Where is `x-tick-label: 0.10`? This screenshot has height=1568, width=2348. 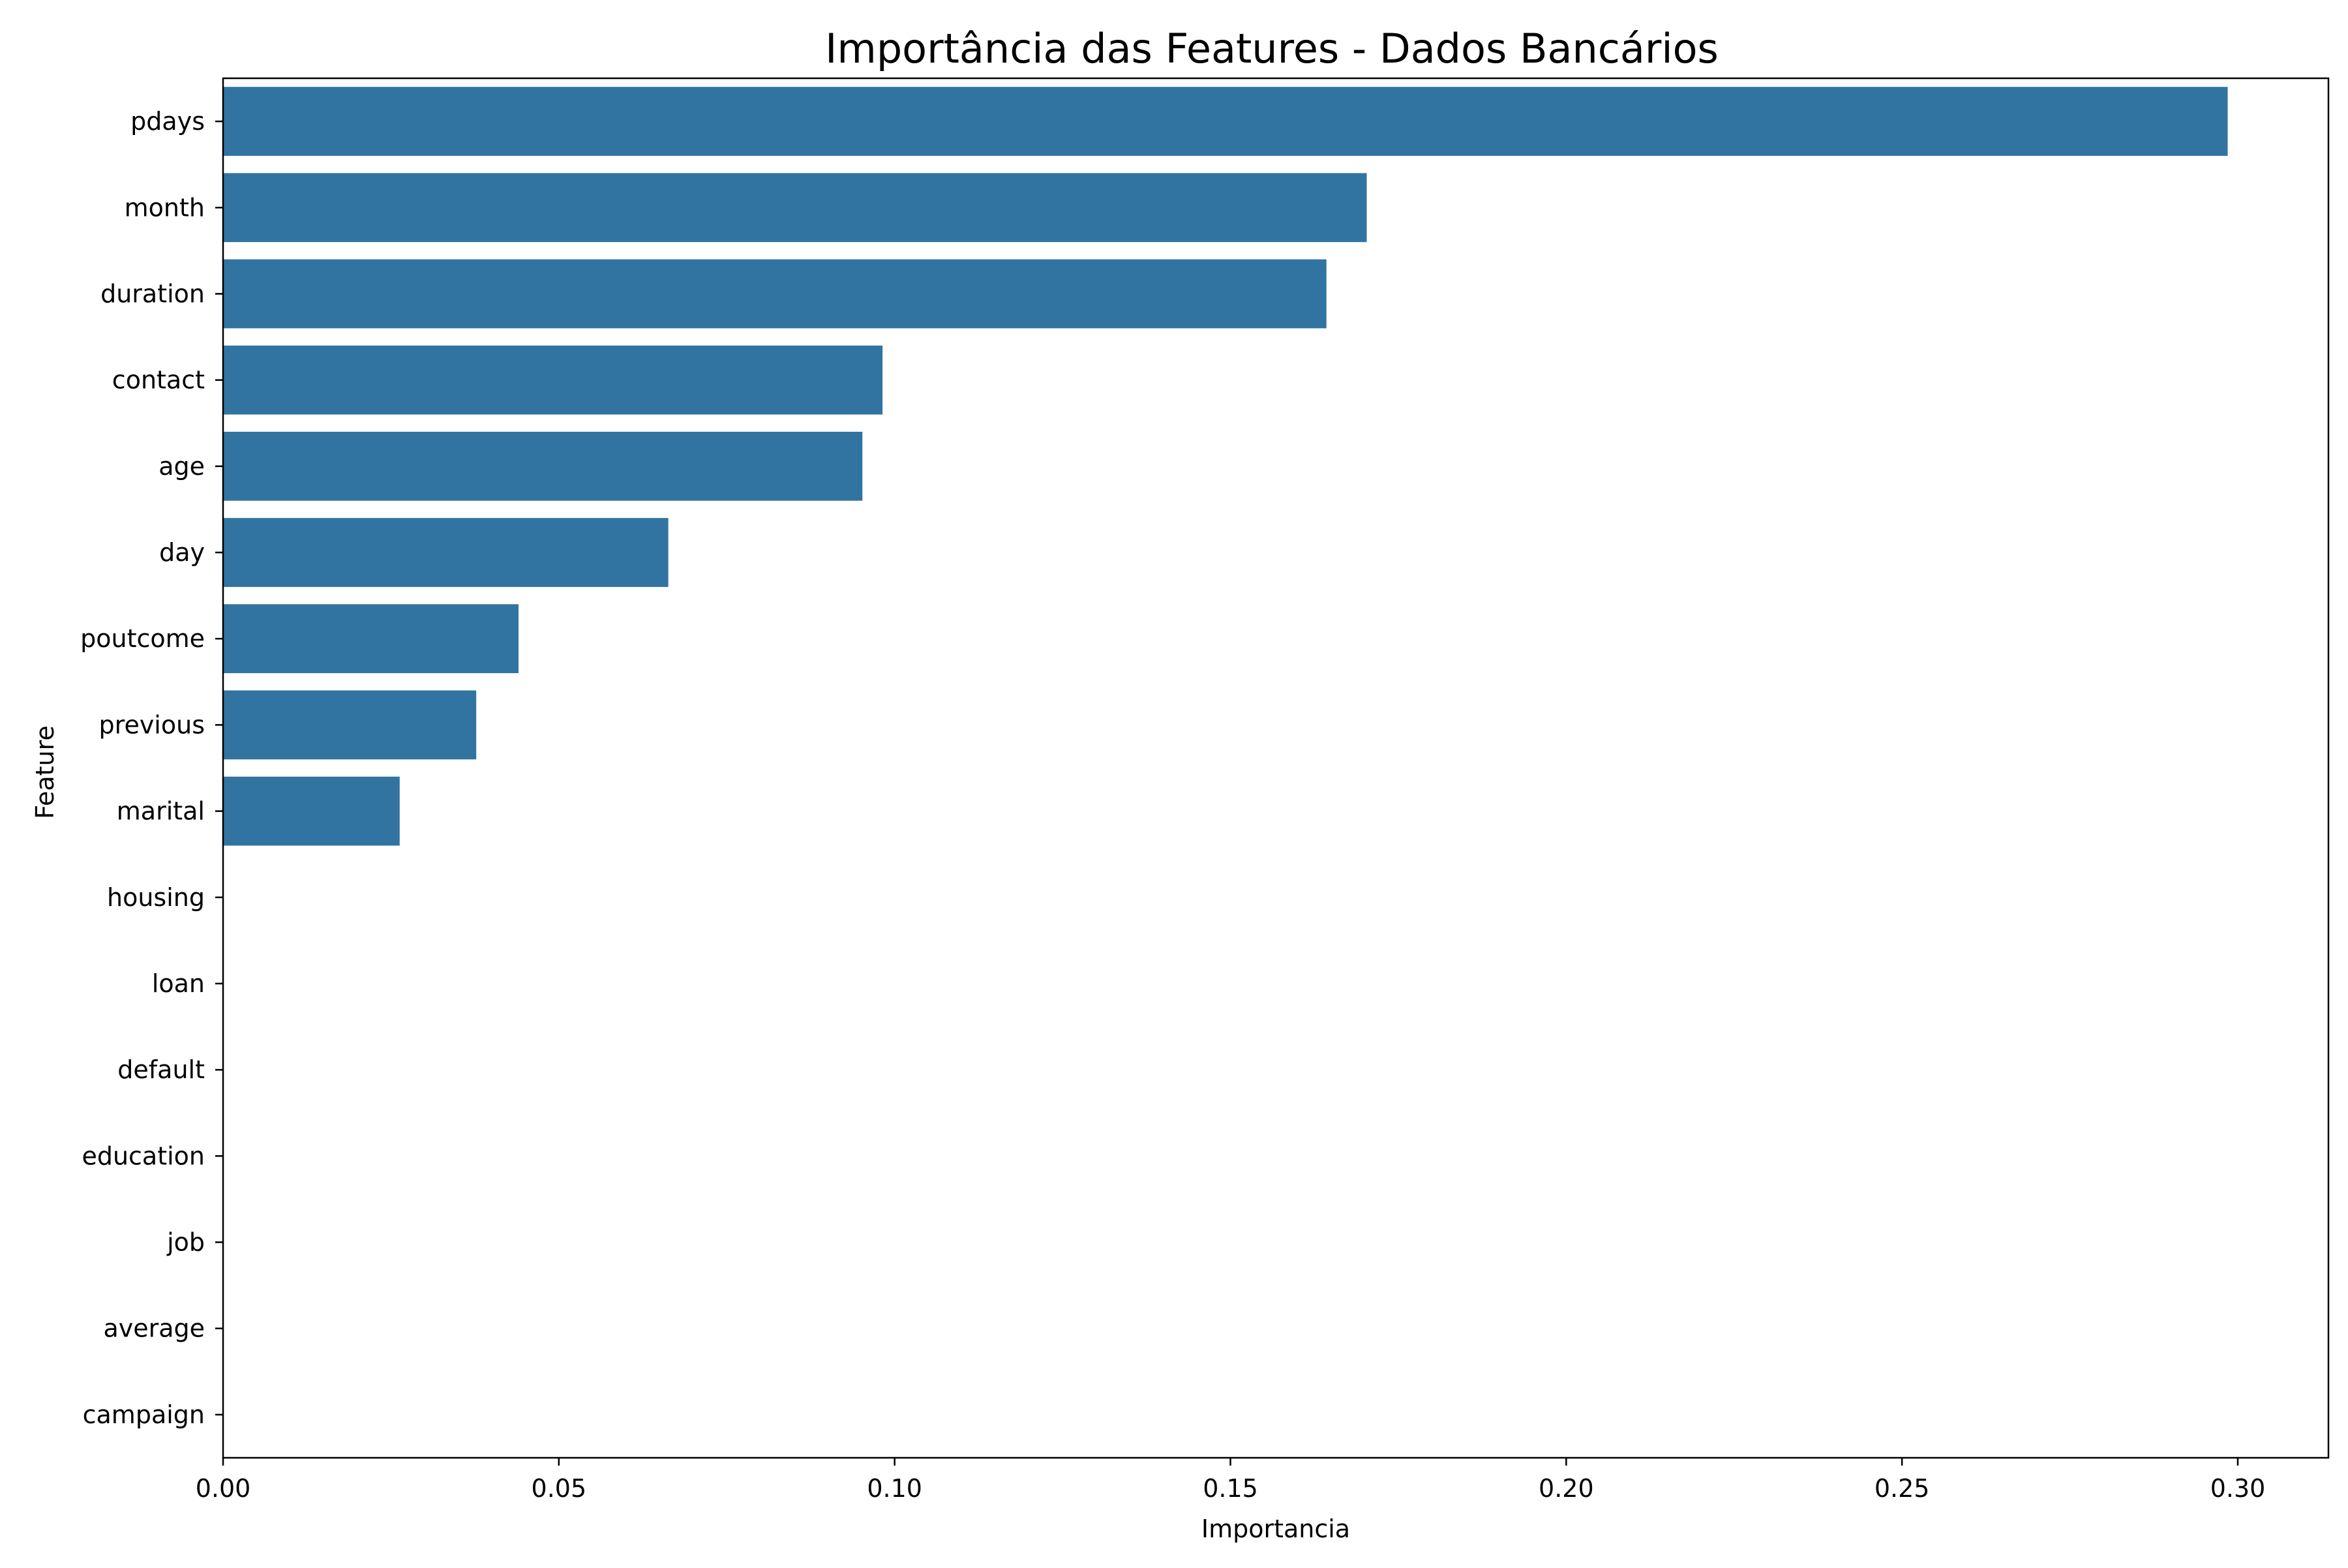 x-tick-label: 0.10 is located at coordinates (895, 1488).